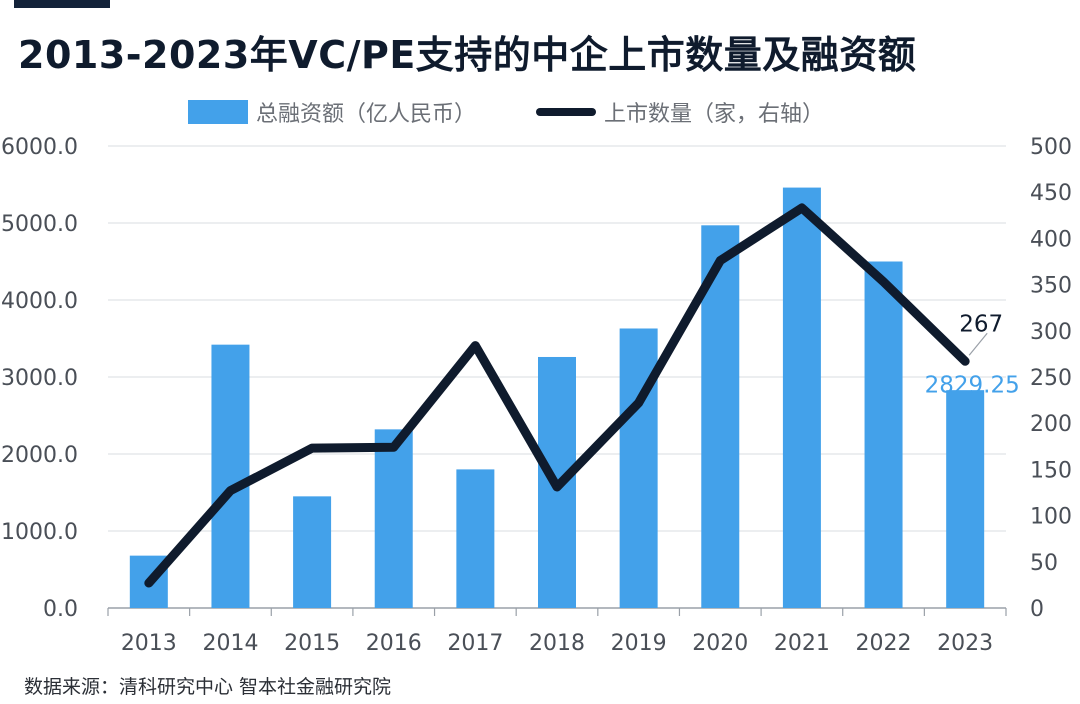 Image resolution: width=1080 pixels, height=704 pixels. Describe the element at coordinates (720, 643) in the screenshot. I see `x-tick-label: 2020` at that location.